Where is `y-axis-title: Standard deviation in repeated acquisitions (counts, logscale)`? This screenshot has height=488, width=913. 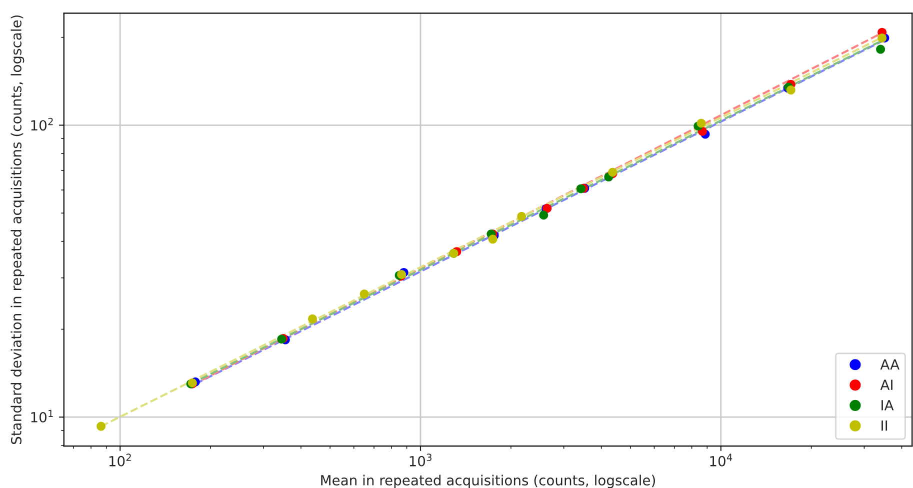 y-axis-title: Standard deviation in repeated acquisitions (counts, logscale) is located at coordinates (17, 229).